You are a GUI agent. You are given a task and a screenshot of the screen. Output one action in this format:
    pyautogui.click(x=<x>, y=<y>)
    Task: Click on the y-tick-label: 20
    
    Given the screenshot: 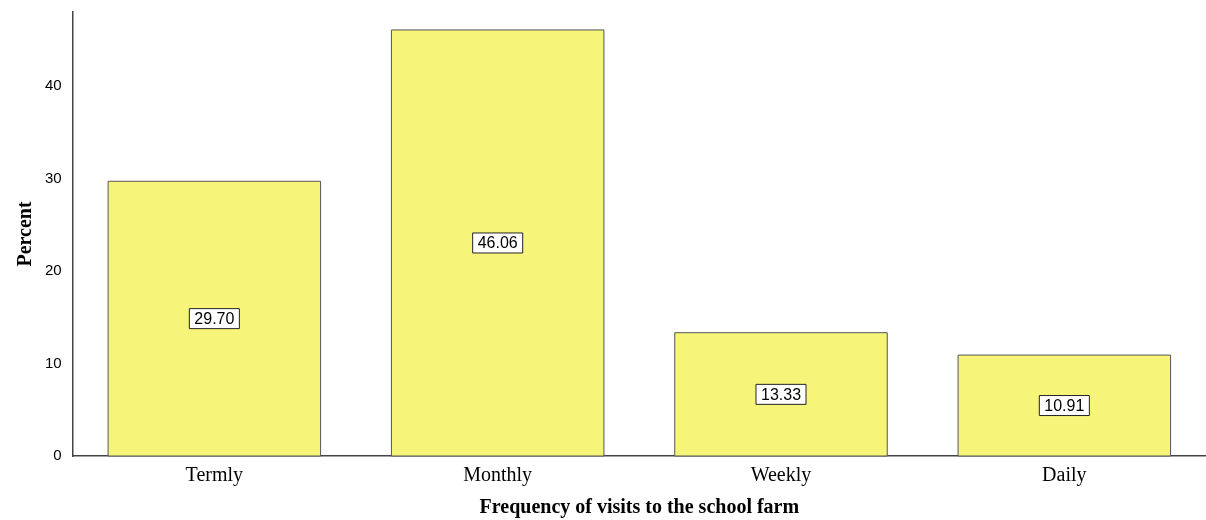 What is the action you would take?
    pyautogui.click(x=53, y=270)
    